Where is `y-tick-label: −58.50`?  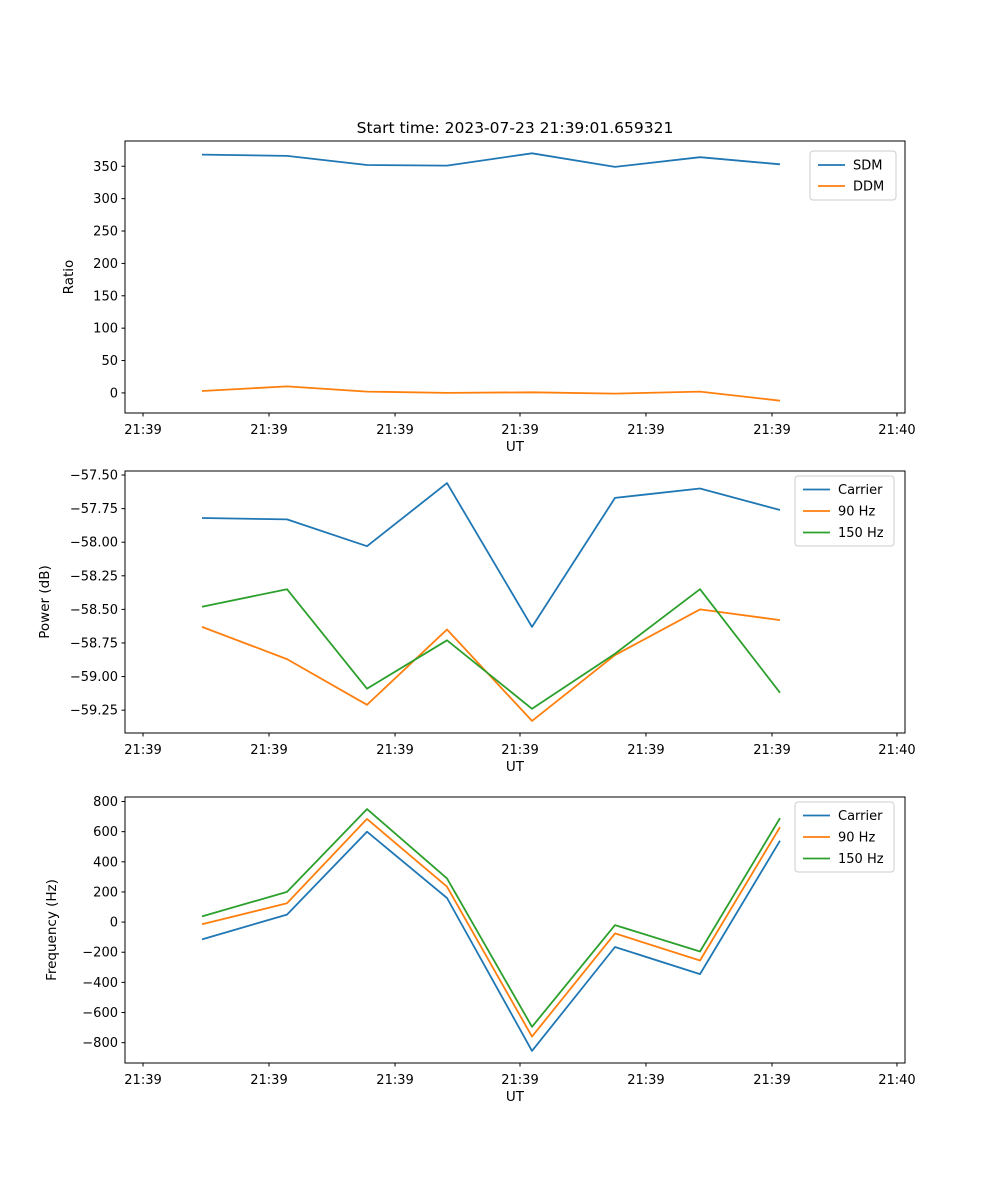 y-tick-label: −58.50 is located at coordinates (94, 610).